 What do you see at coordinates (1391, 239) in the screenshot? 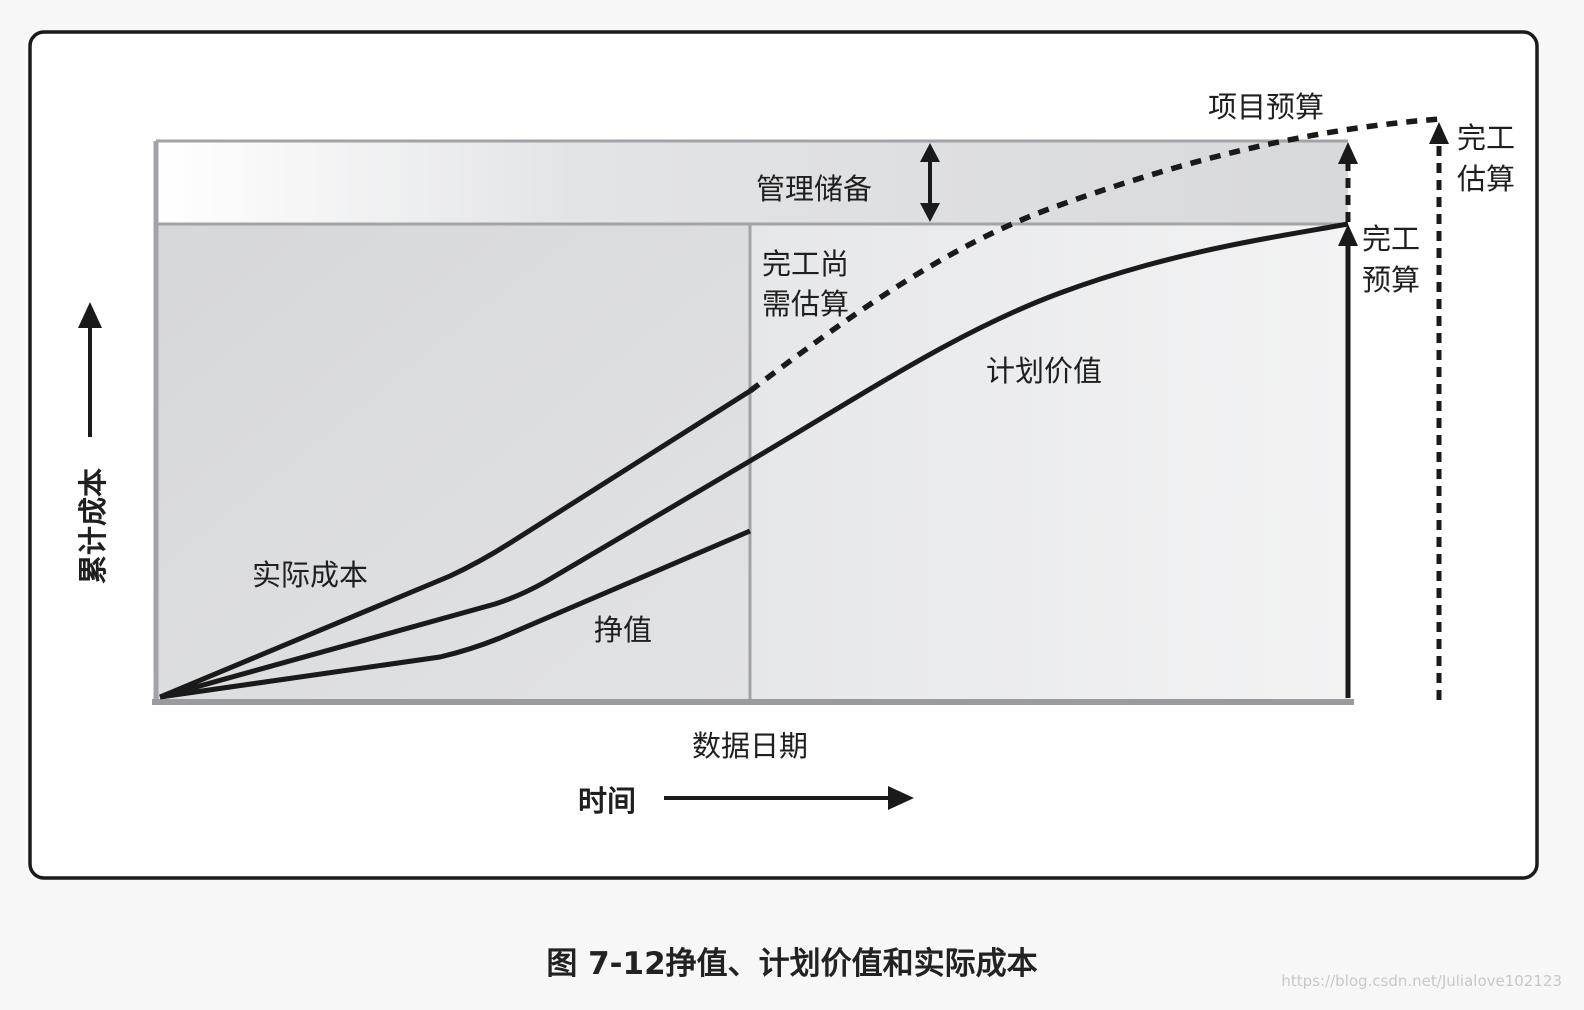
I see `bac-label-line1: 完工` at bounding box center [1391, 239].